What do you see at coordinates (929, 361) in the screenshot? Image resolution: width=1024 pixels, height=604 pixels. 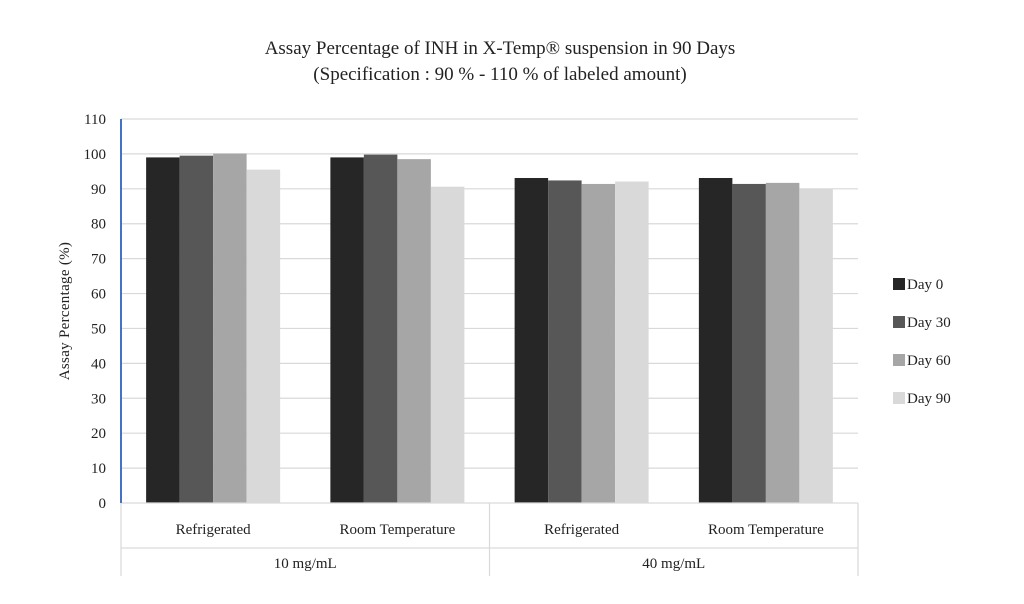 I see `legend-label: Day 60` at bounding box center [929, 361].